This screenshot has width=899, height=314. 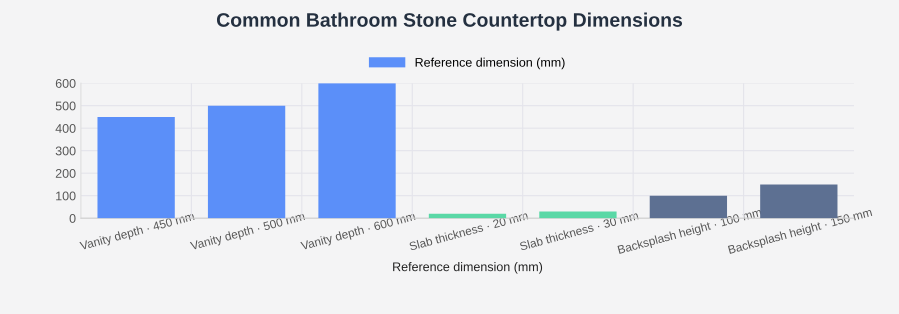 I want to click on chart-title: Common Bathroom Stone Countertop Dimensions, so click(x=449, y=21).